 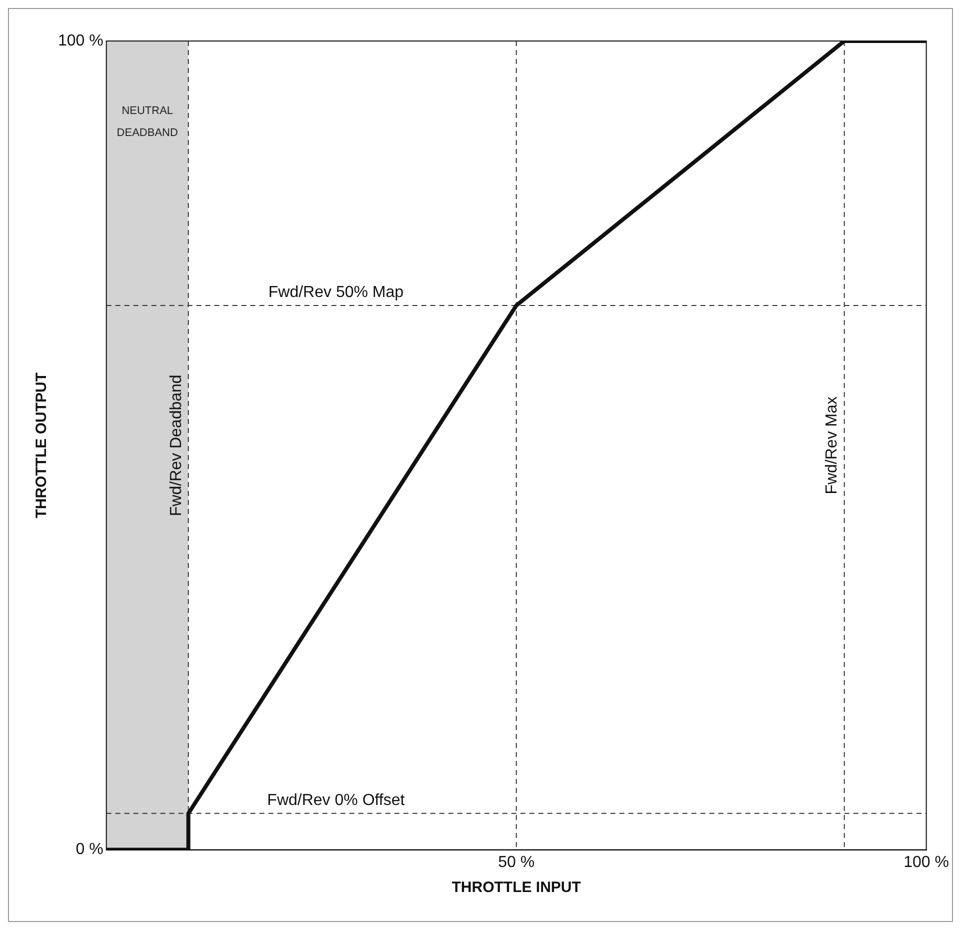 What do you see at coordinates (832, 445) in the screenshot?
I see `ref-line-label: Fwd/Rev Max` at bounding box center [832, 445].